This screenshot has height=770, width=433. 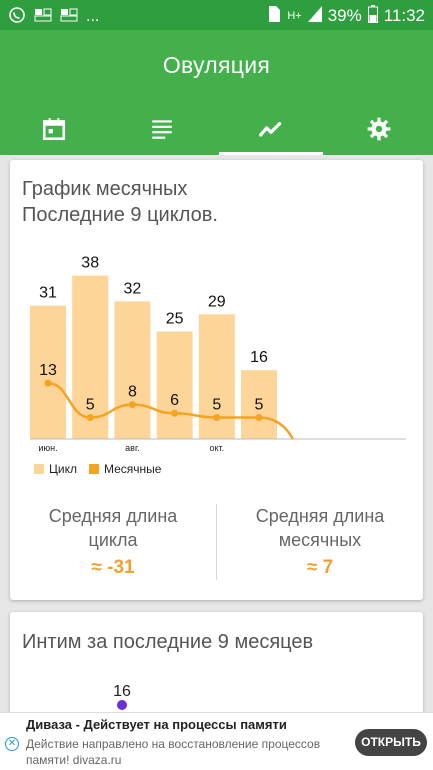 What do you see at coordinates (216, 65) in the screenshot?
I see `page-title: Овуляция` at bounding box center [216, 65].